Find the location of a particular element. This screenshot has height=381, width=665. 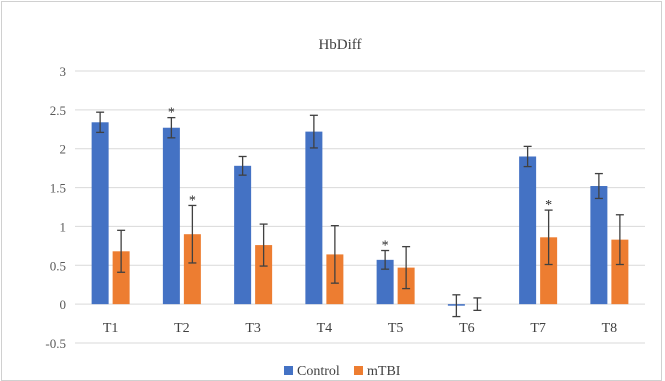

legend-label-mtbi: mTBI is located at coordinates (384, 371).